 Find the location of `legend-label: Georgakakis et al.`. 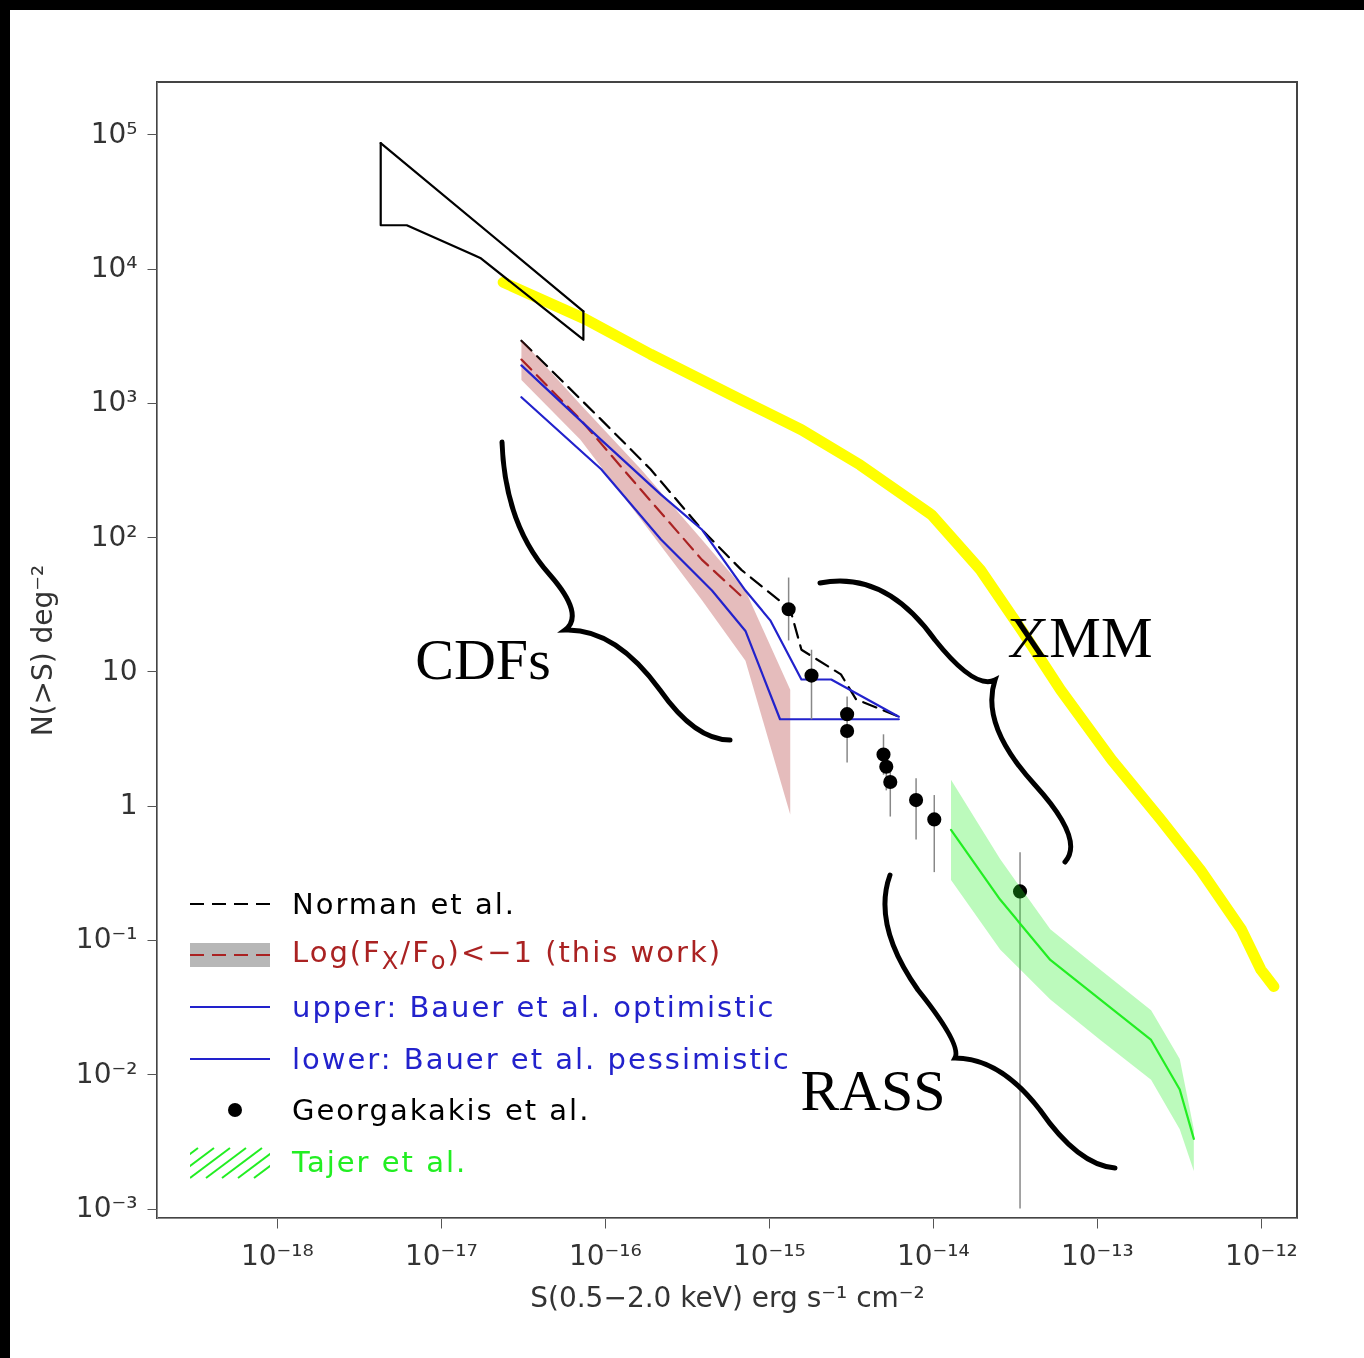

legend-label: Georgakakis et al. is located at coordinates (441, 1110).